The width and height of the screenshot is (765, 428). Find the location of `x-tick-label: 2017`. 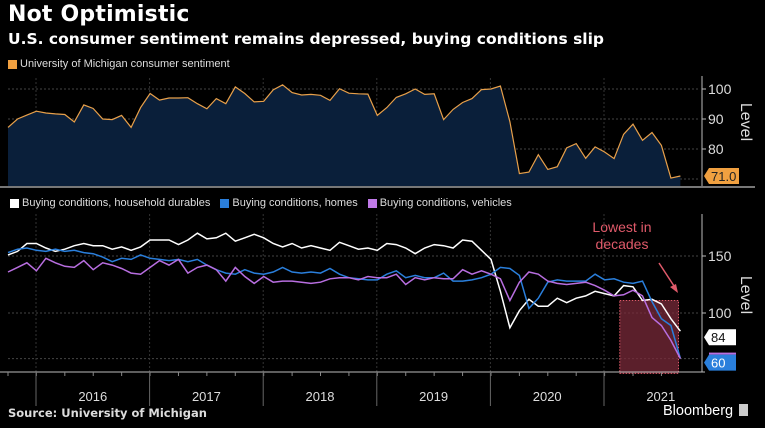

x-tick-label: 2017 is located at coordinates (206, 396).